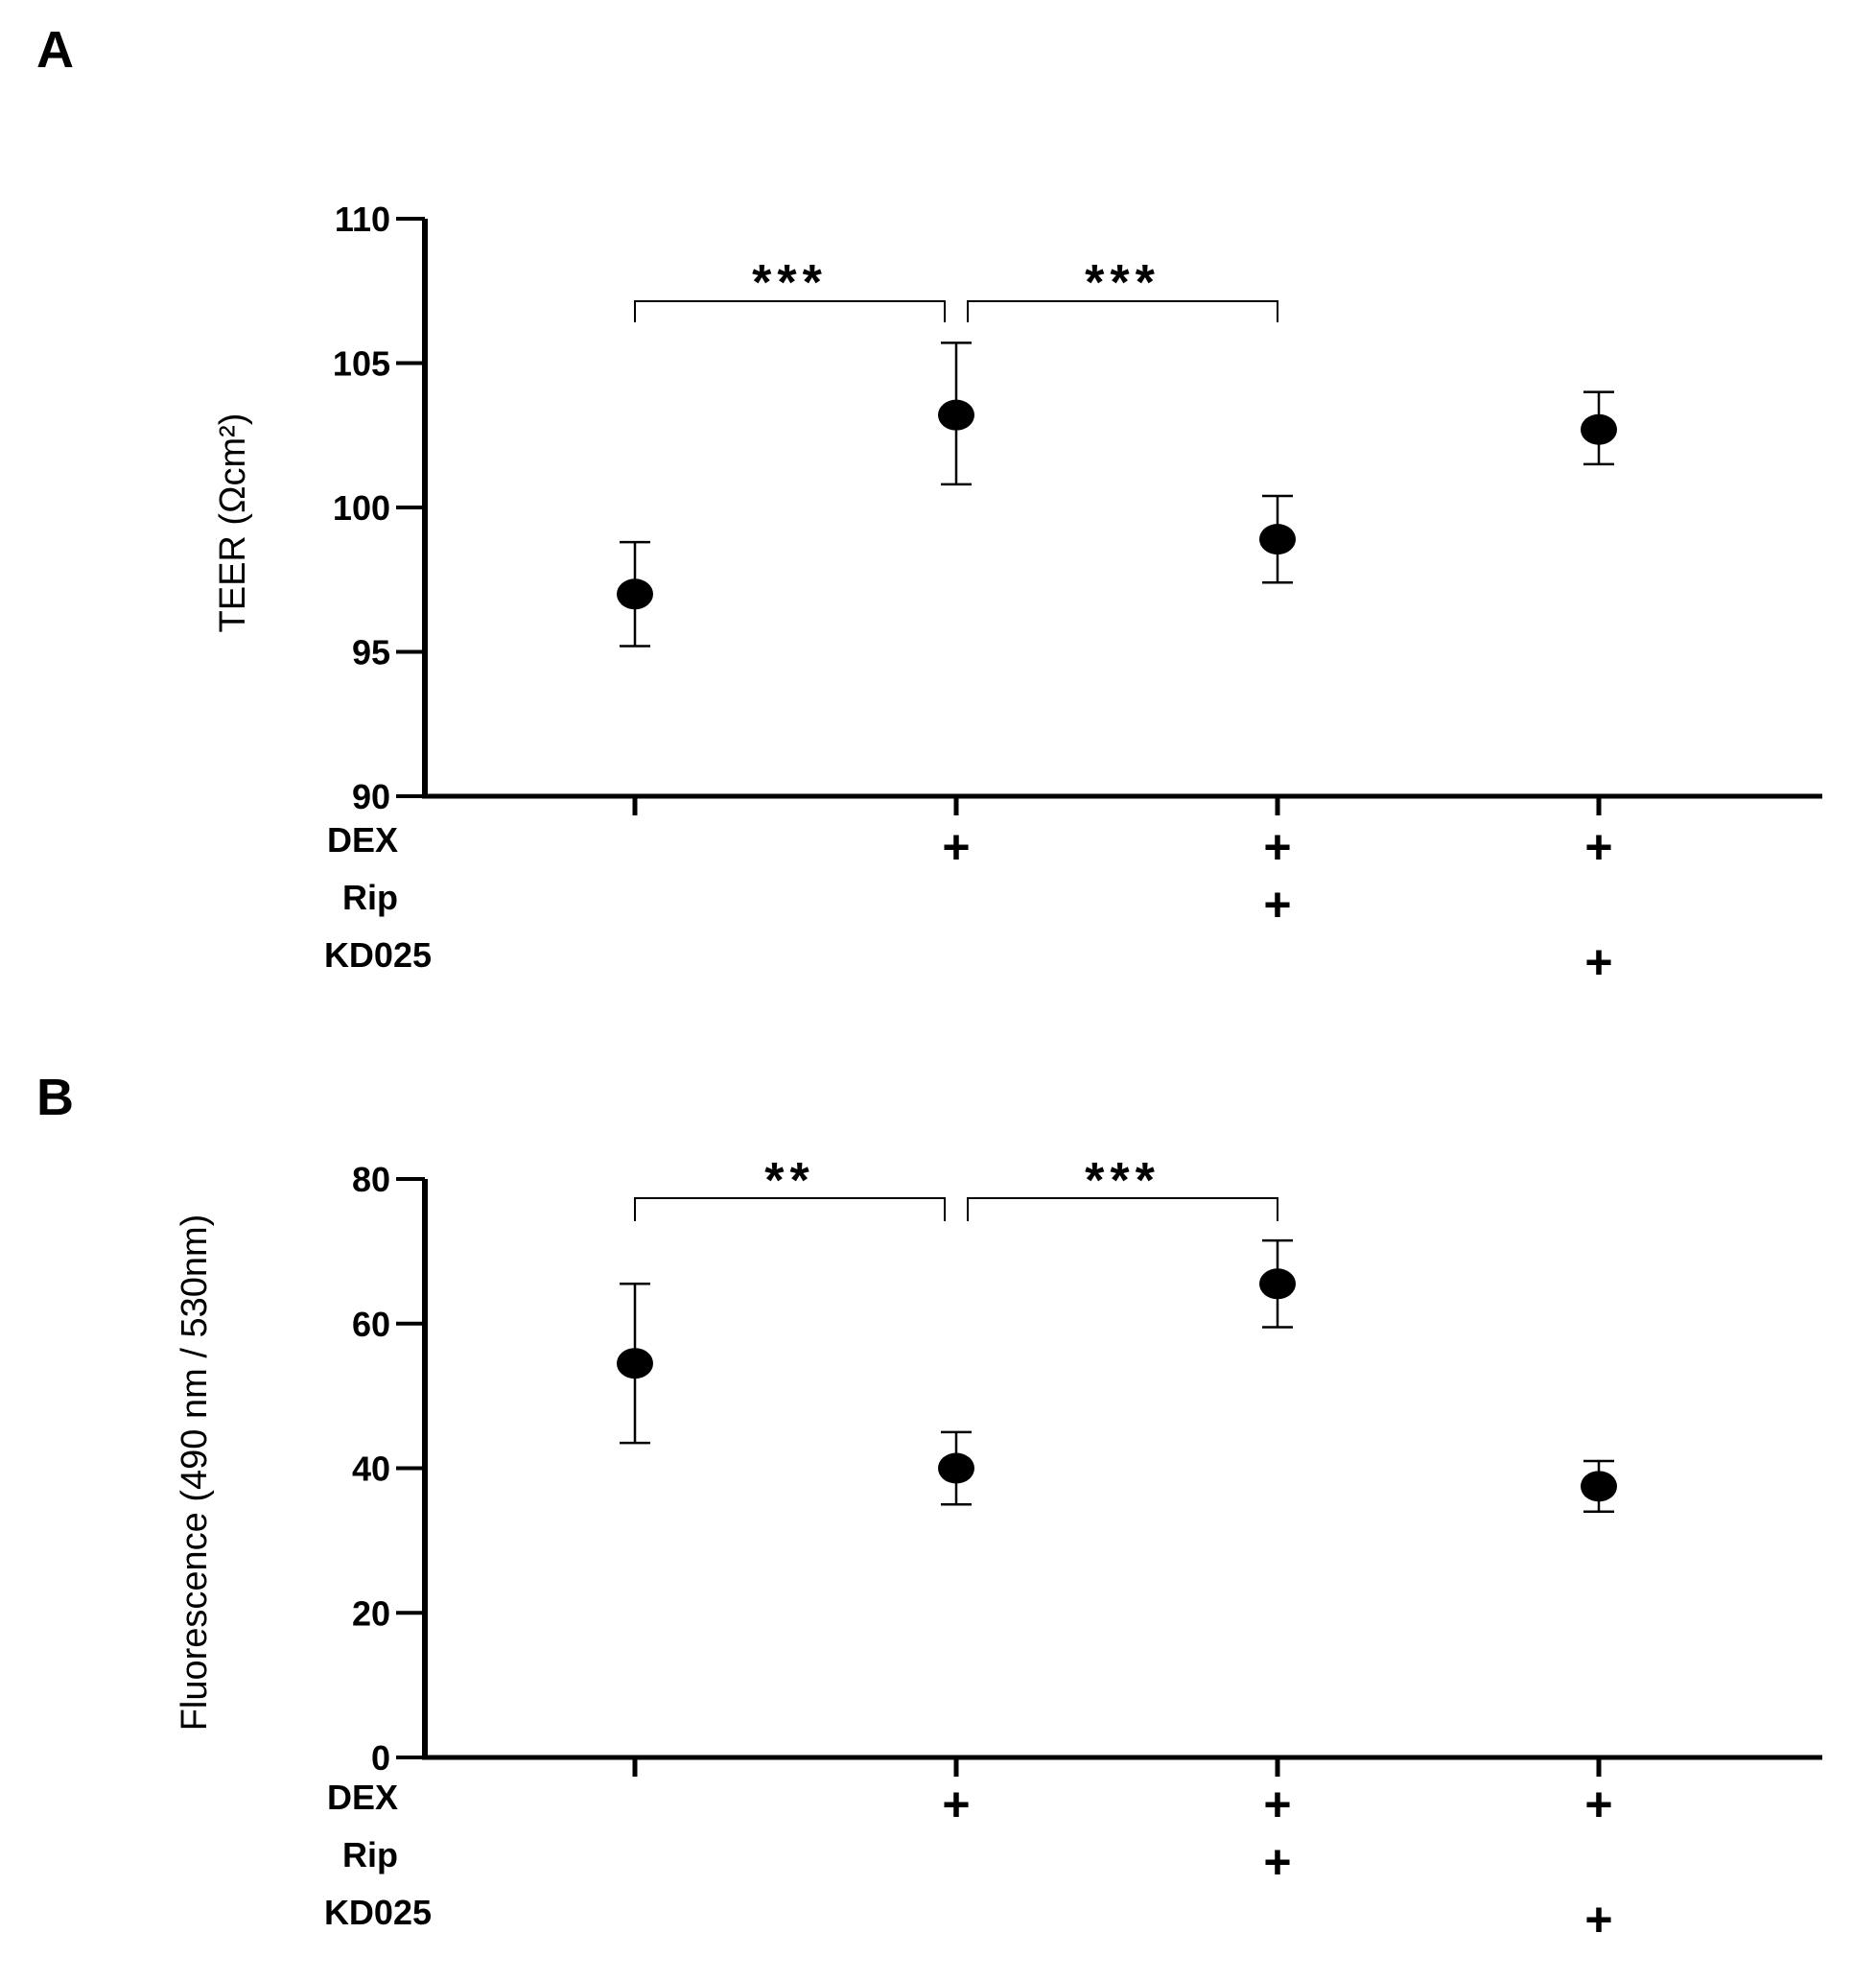  Describe the element at coordinates (55, 1097) in the screenshot. I see `panel-letter: B` at that location.